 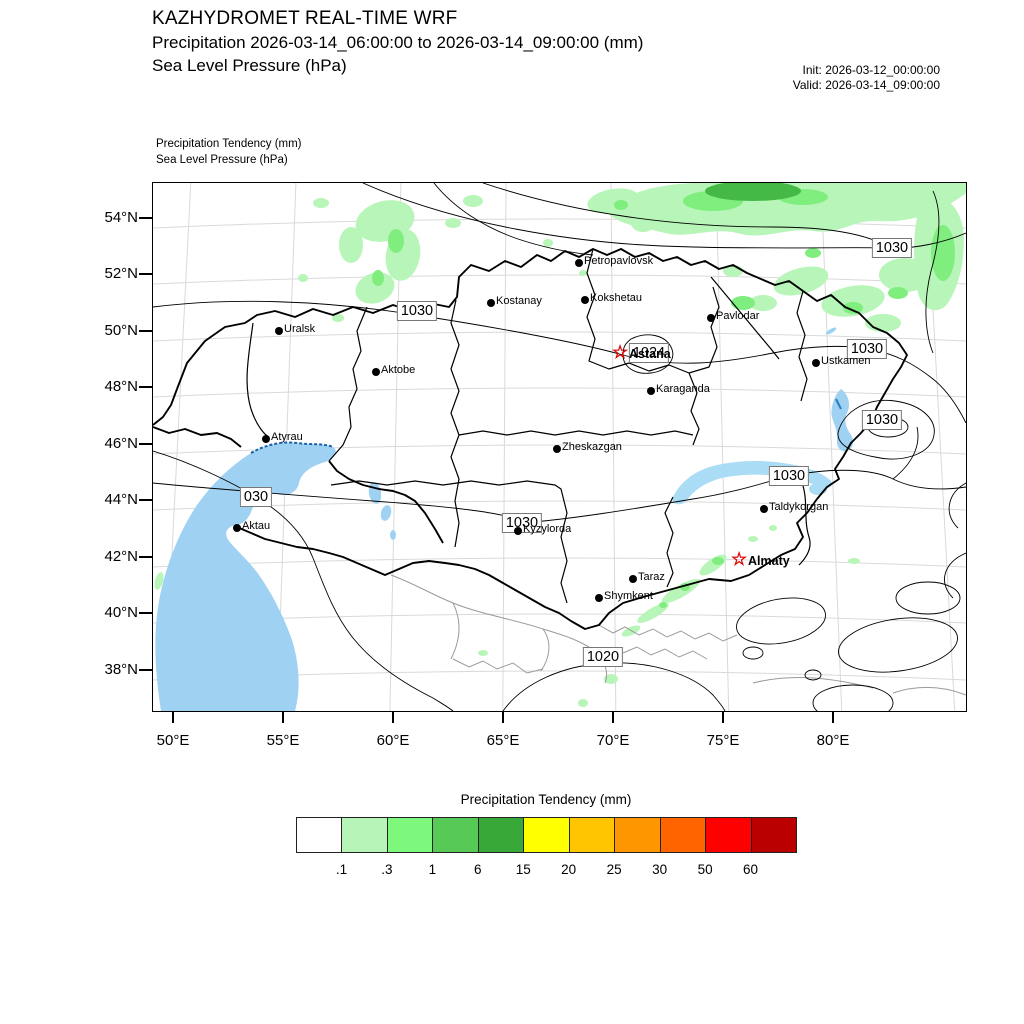 What do you see at coordinates (121, 612) in the screenshot?
I see `lat-tick-label: 40°N` at bounding box center [121, 612].